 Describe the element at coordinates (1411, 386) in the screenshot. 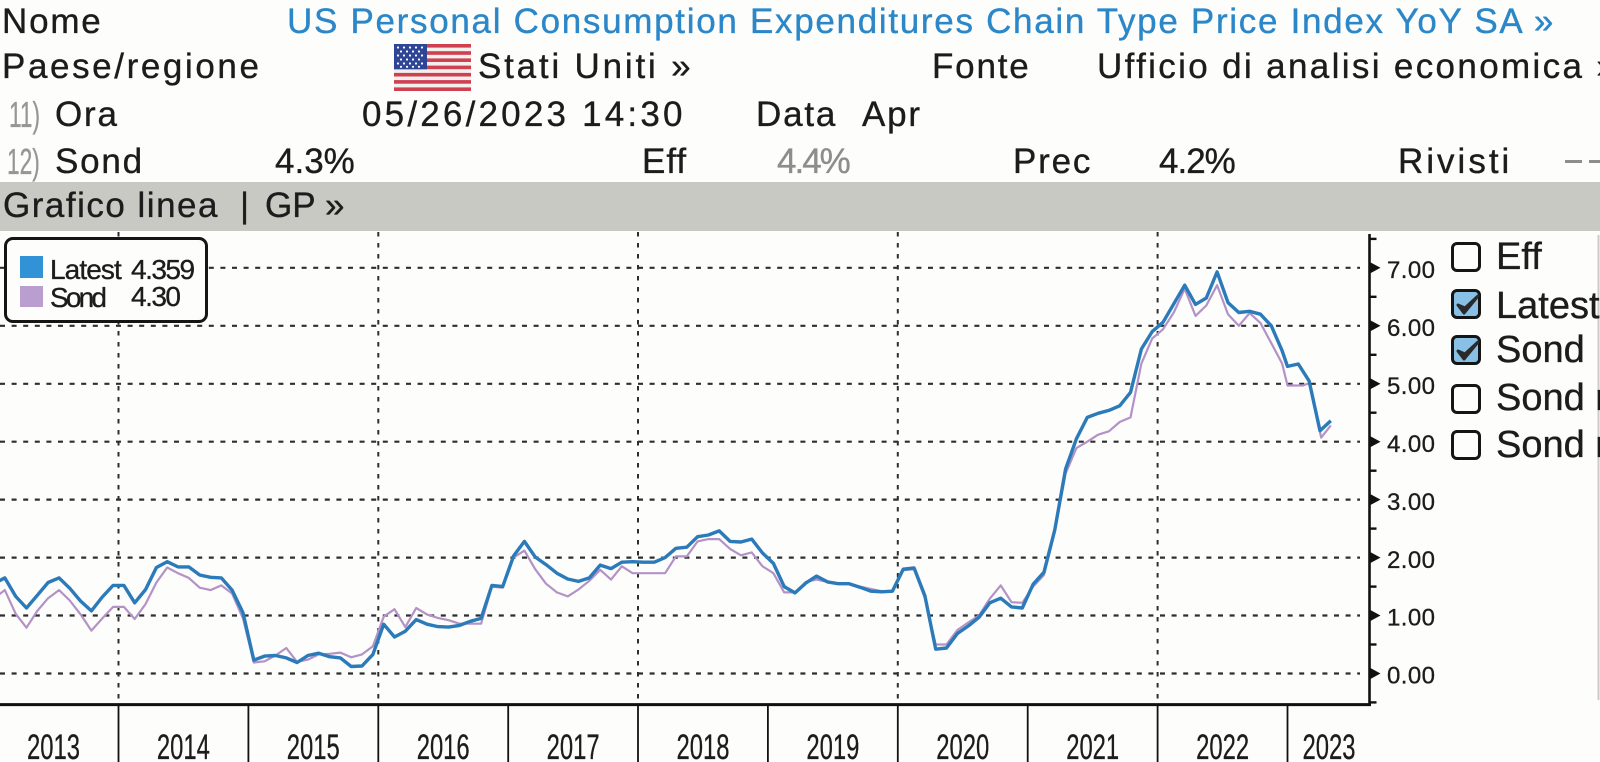

I see `svg-text: 5.00` at that location.